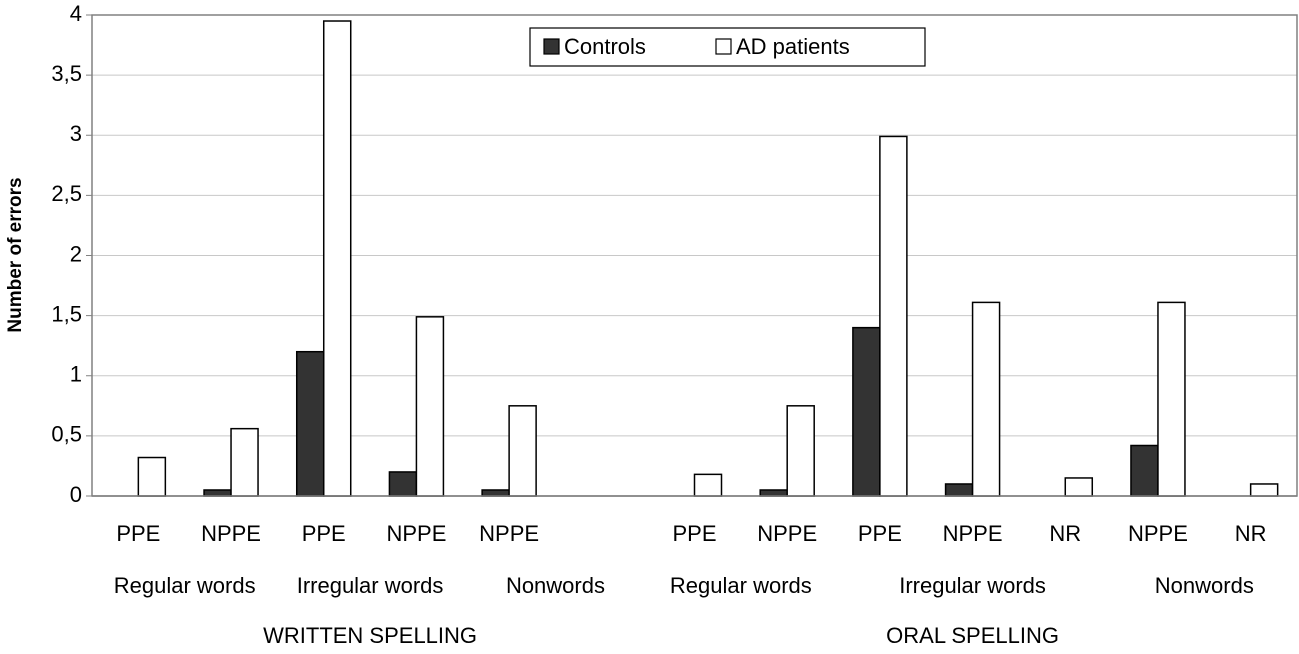 This screenshot has width=1299, height=654. What do you see at coordinates (76, 494) in the screenshot?
I see `y-tick-label: 0` at bounding box center [76, 494].